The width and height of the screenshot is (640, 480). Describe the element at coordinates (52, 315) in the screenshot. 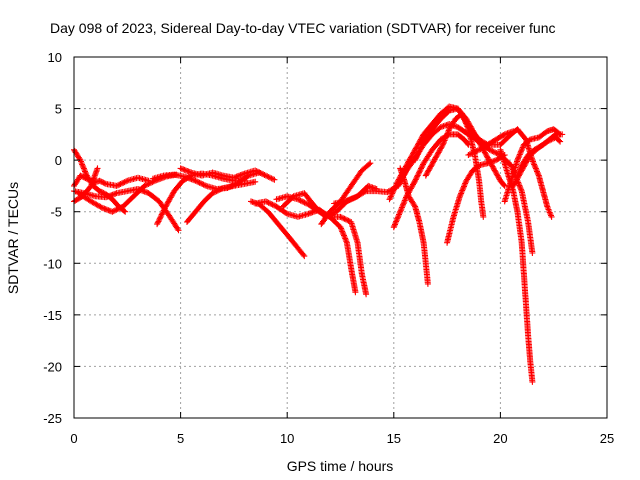

I see `y-tick-label: -15` at that location.